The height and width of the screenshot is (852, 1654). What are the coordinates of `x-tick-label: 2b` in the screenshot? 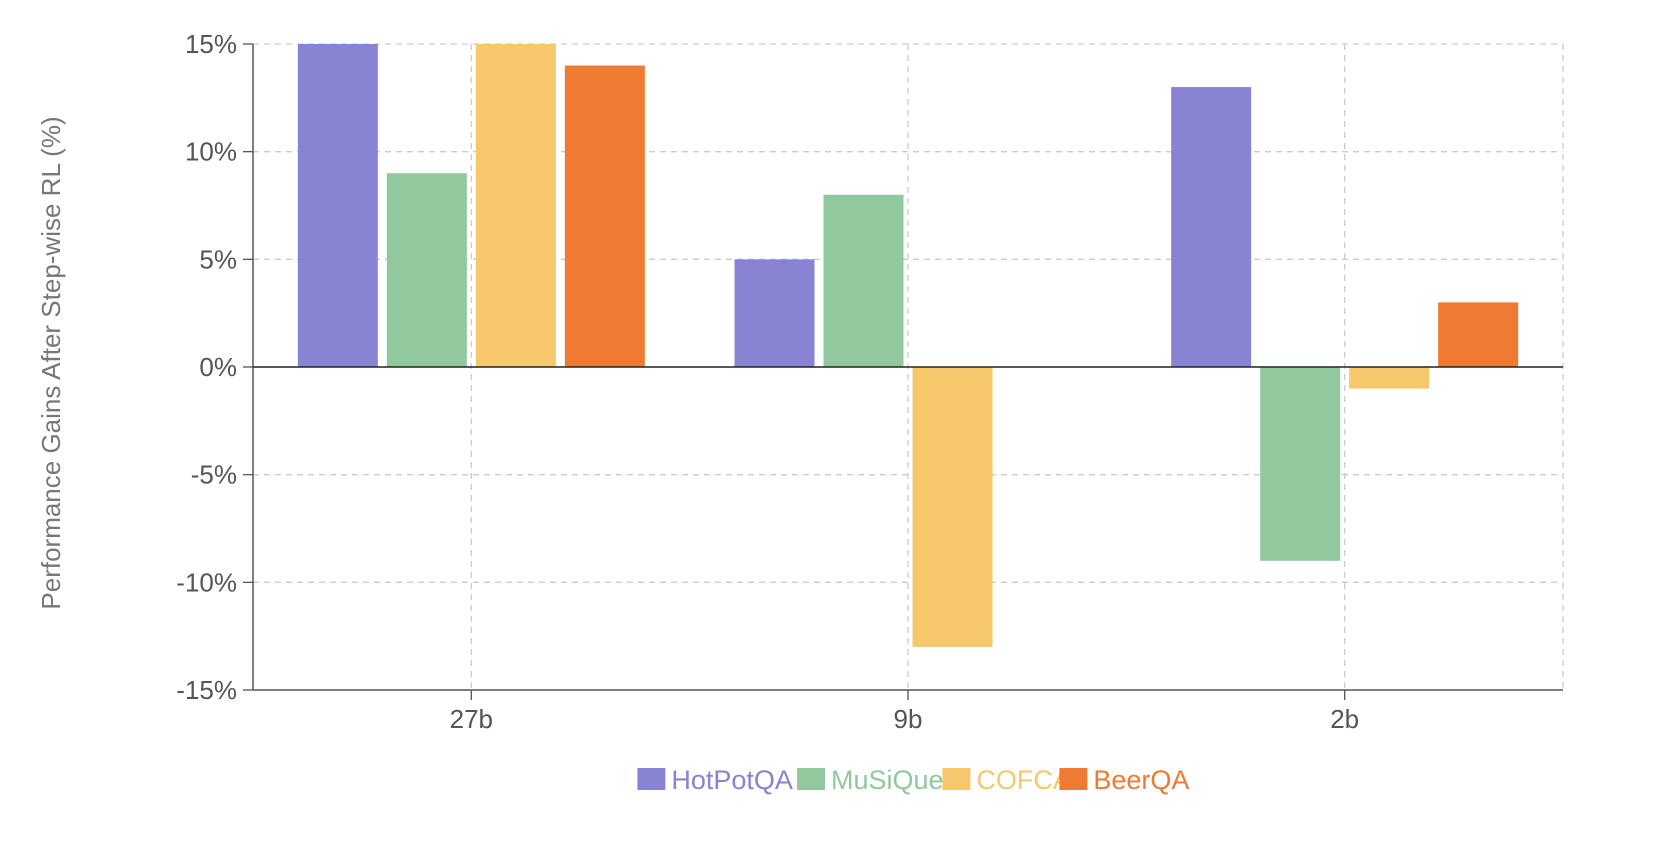 It's located at (1344, 719).